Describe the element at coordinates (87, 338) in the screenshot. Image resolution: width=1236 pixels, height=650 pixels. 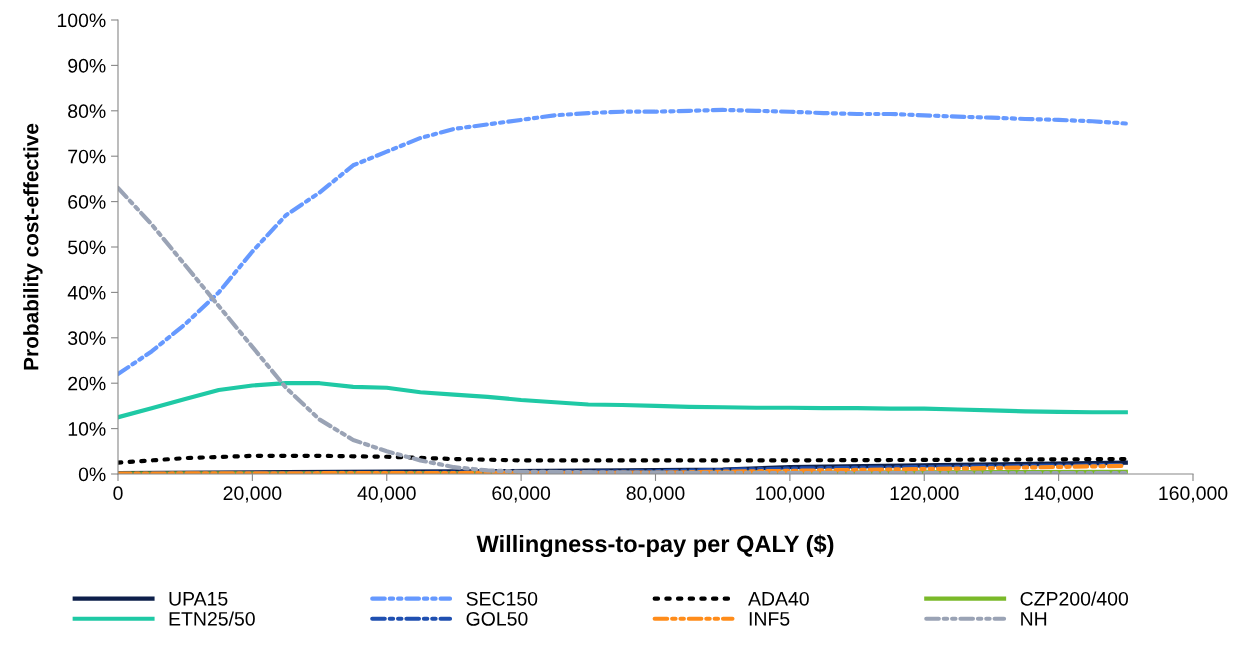
I see `y-tick-label: 30%` at that location.